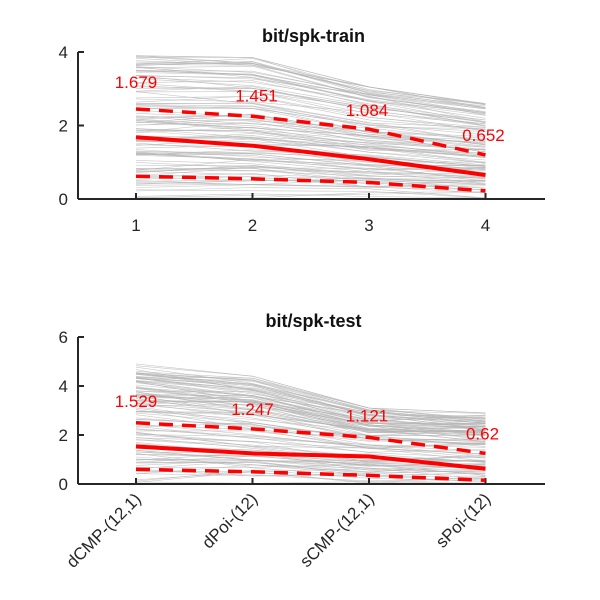 This screenshot has width=600, height=600. Describe the element at coordinates (136, 82) in the screenshot. I see `mean-value-label: 1.679` at that location.